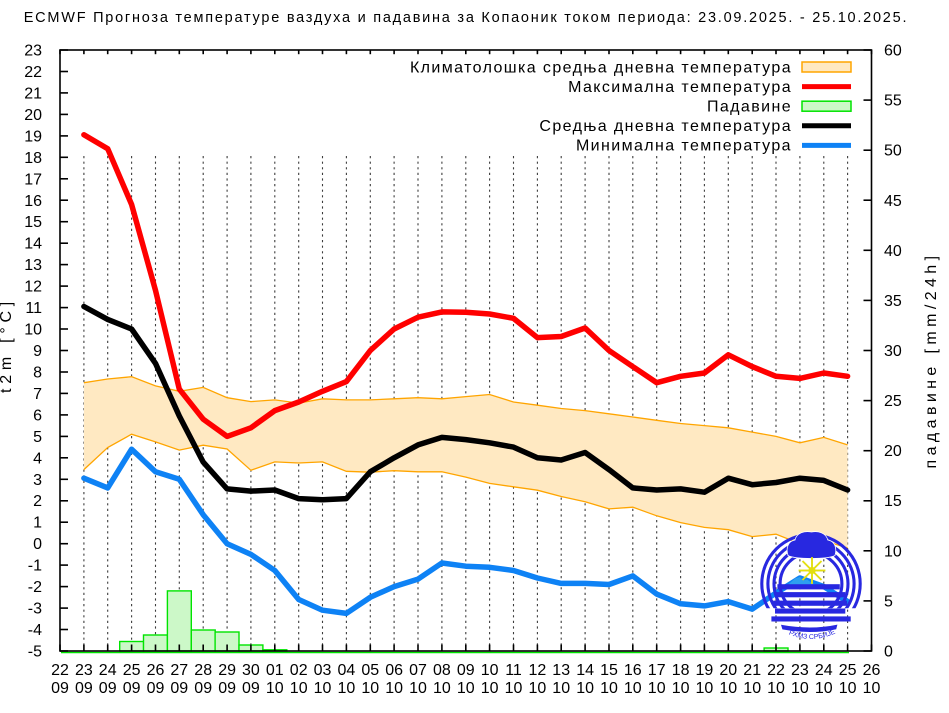 This screenshot has height=713, width=949. I want to click on svg-text: 7, so click(37, 394).